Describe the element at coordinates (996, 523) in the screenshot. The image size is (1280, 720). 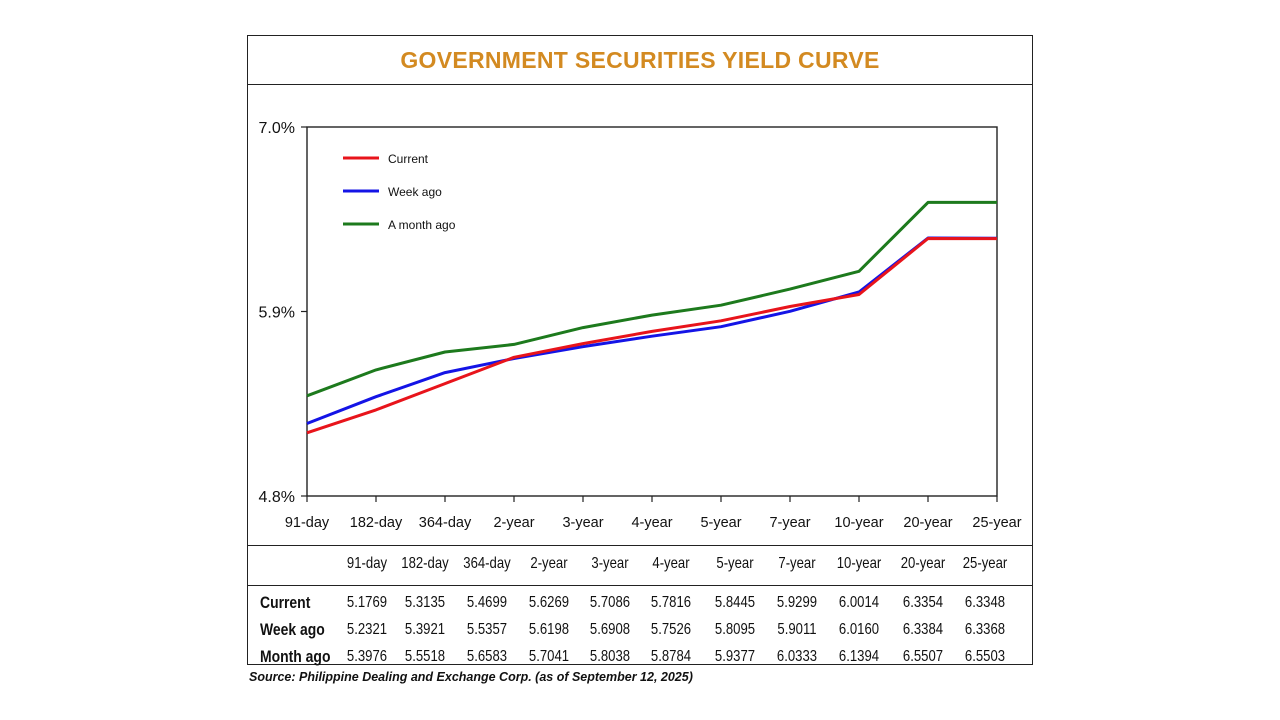
I see `x-tick-label: 25-year` at that location.